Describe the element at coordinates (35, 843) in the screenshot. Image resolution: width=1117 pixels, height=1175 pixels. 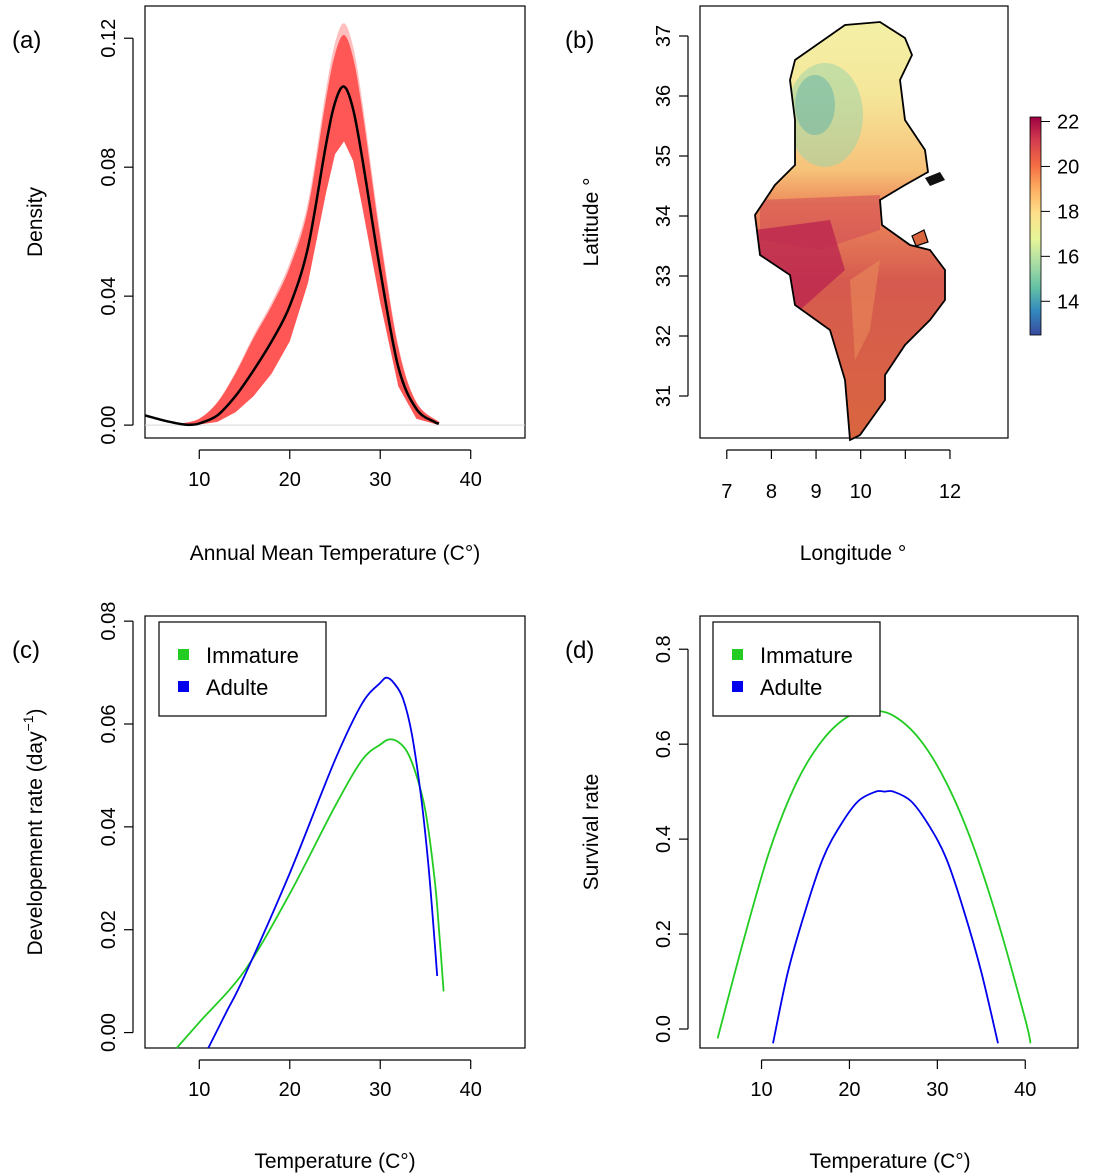
I see `panel-c-y-label-main: Developement rate (day` at that location.